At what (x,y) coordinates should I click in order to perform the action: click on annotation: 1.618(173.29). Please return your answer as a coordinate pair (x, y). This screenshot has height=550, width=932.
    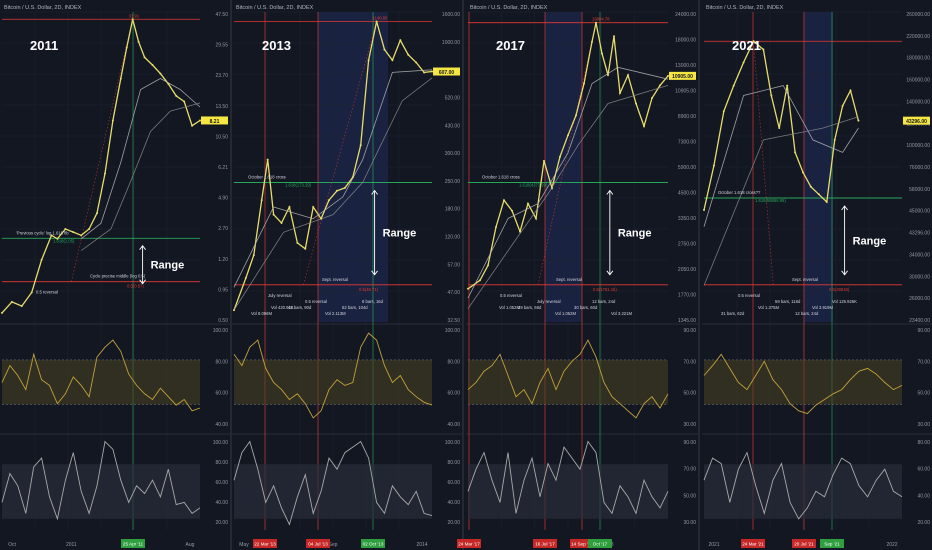
    Looking at the image, I should click on (298, 185).